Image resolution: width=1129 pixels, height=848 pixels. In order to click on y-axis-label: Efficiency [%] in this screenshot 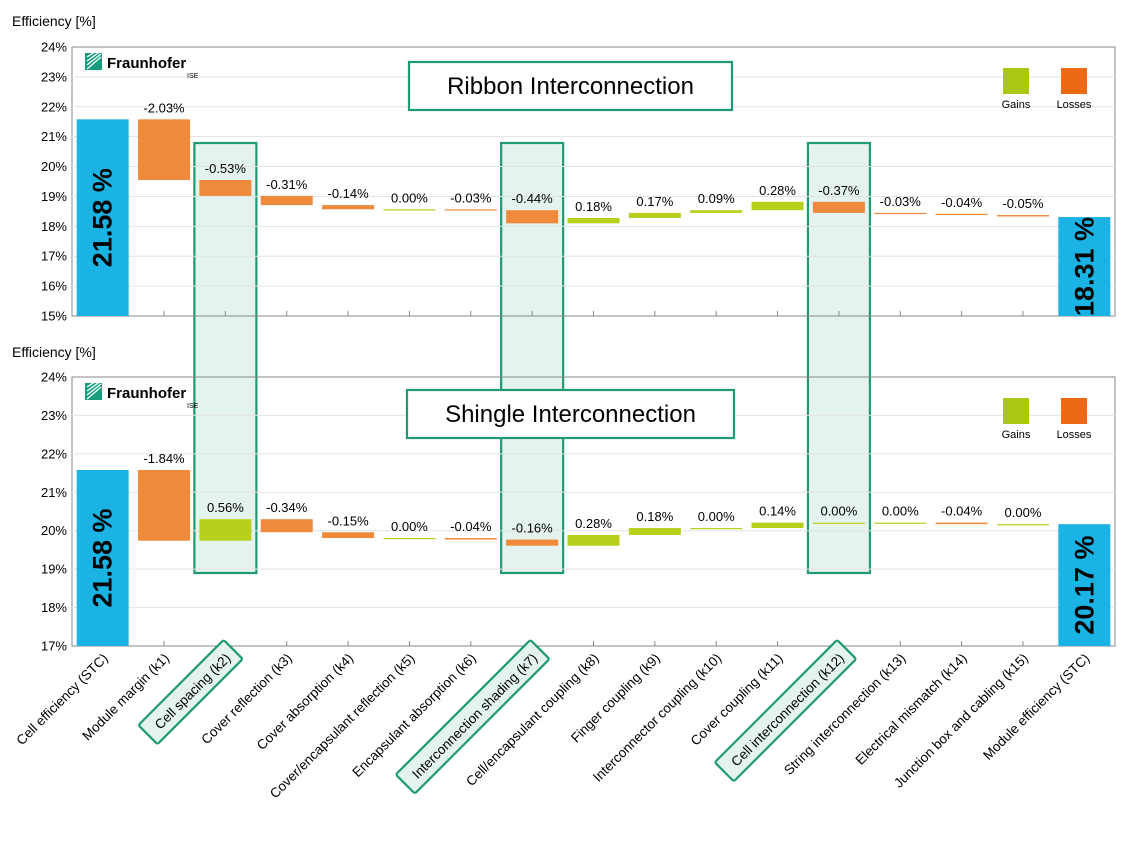, I will do `click(54, 21)`.